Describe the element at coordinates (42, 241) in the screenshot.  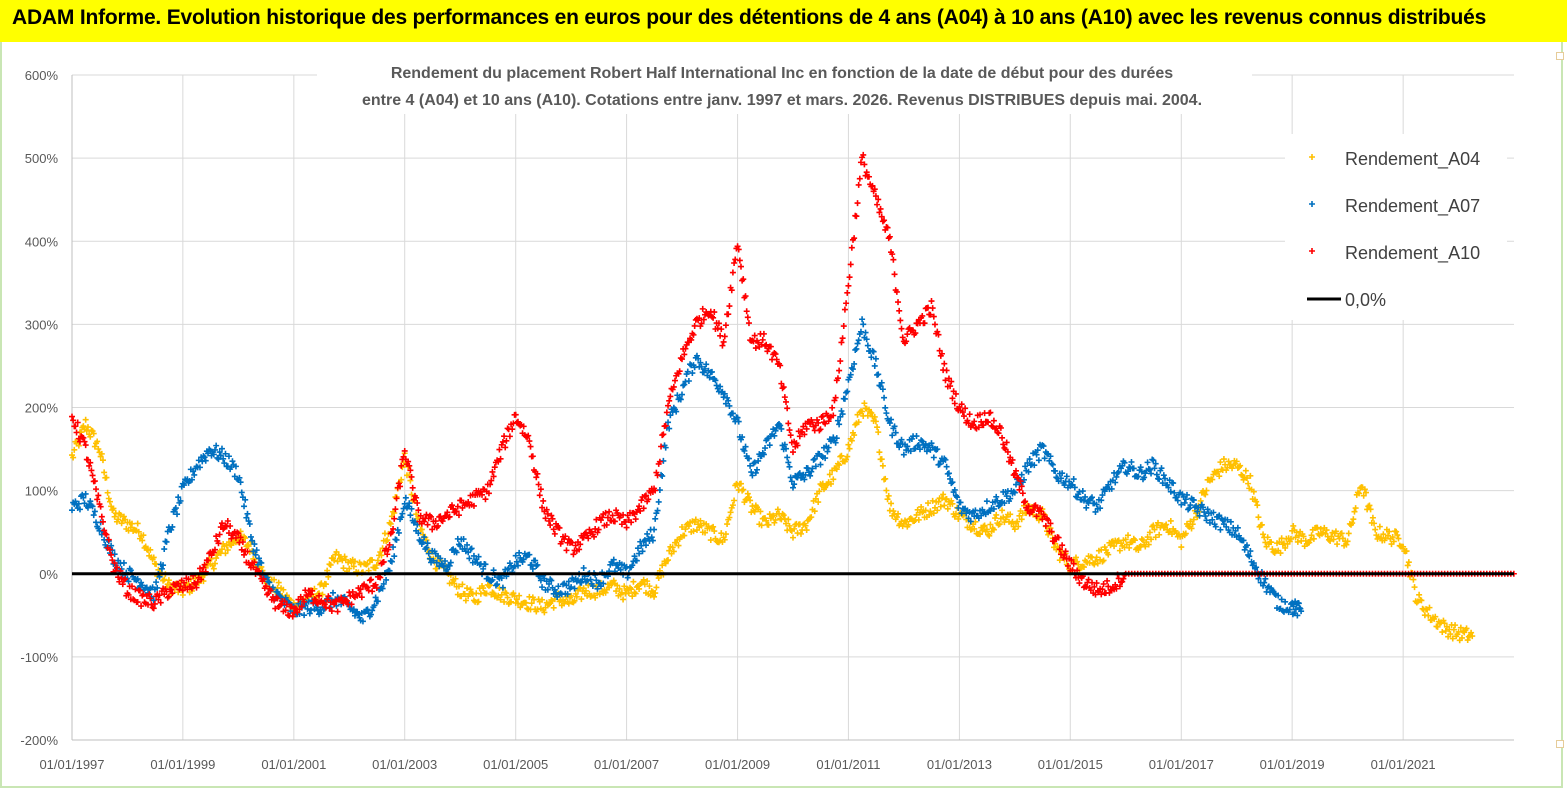
I see `y-tick-label: 400%` at that location.